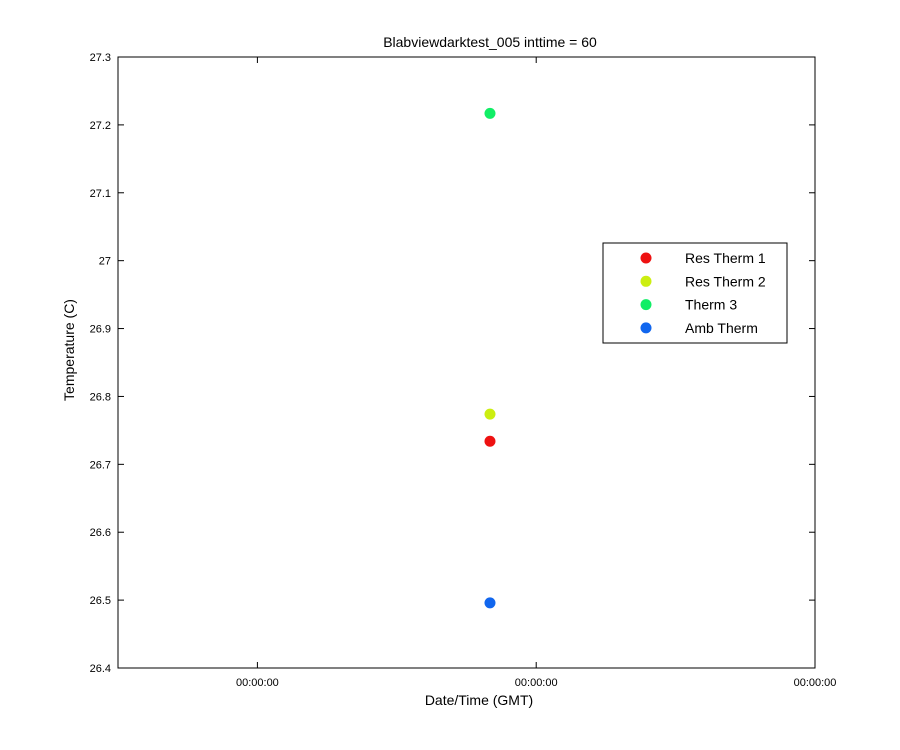 This screenshot has width=900, height=750. Describe the element at coordinates (100, 397) in the screenshot. I see `y-tick-label: 26.8` at that location.